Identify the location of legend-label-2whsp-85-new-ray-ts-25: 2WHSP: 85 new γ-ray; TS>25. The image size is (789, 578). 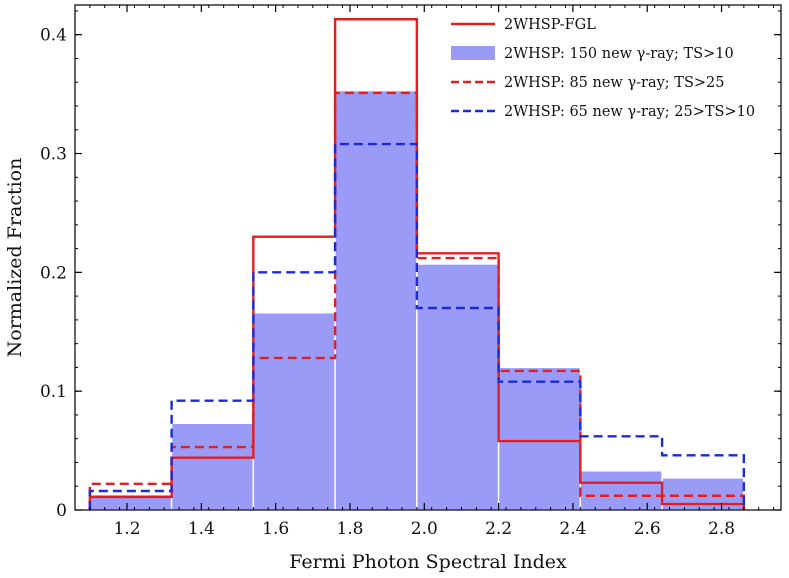
(614, 83).